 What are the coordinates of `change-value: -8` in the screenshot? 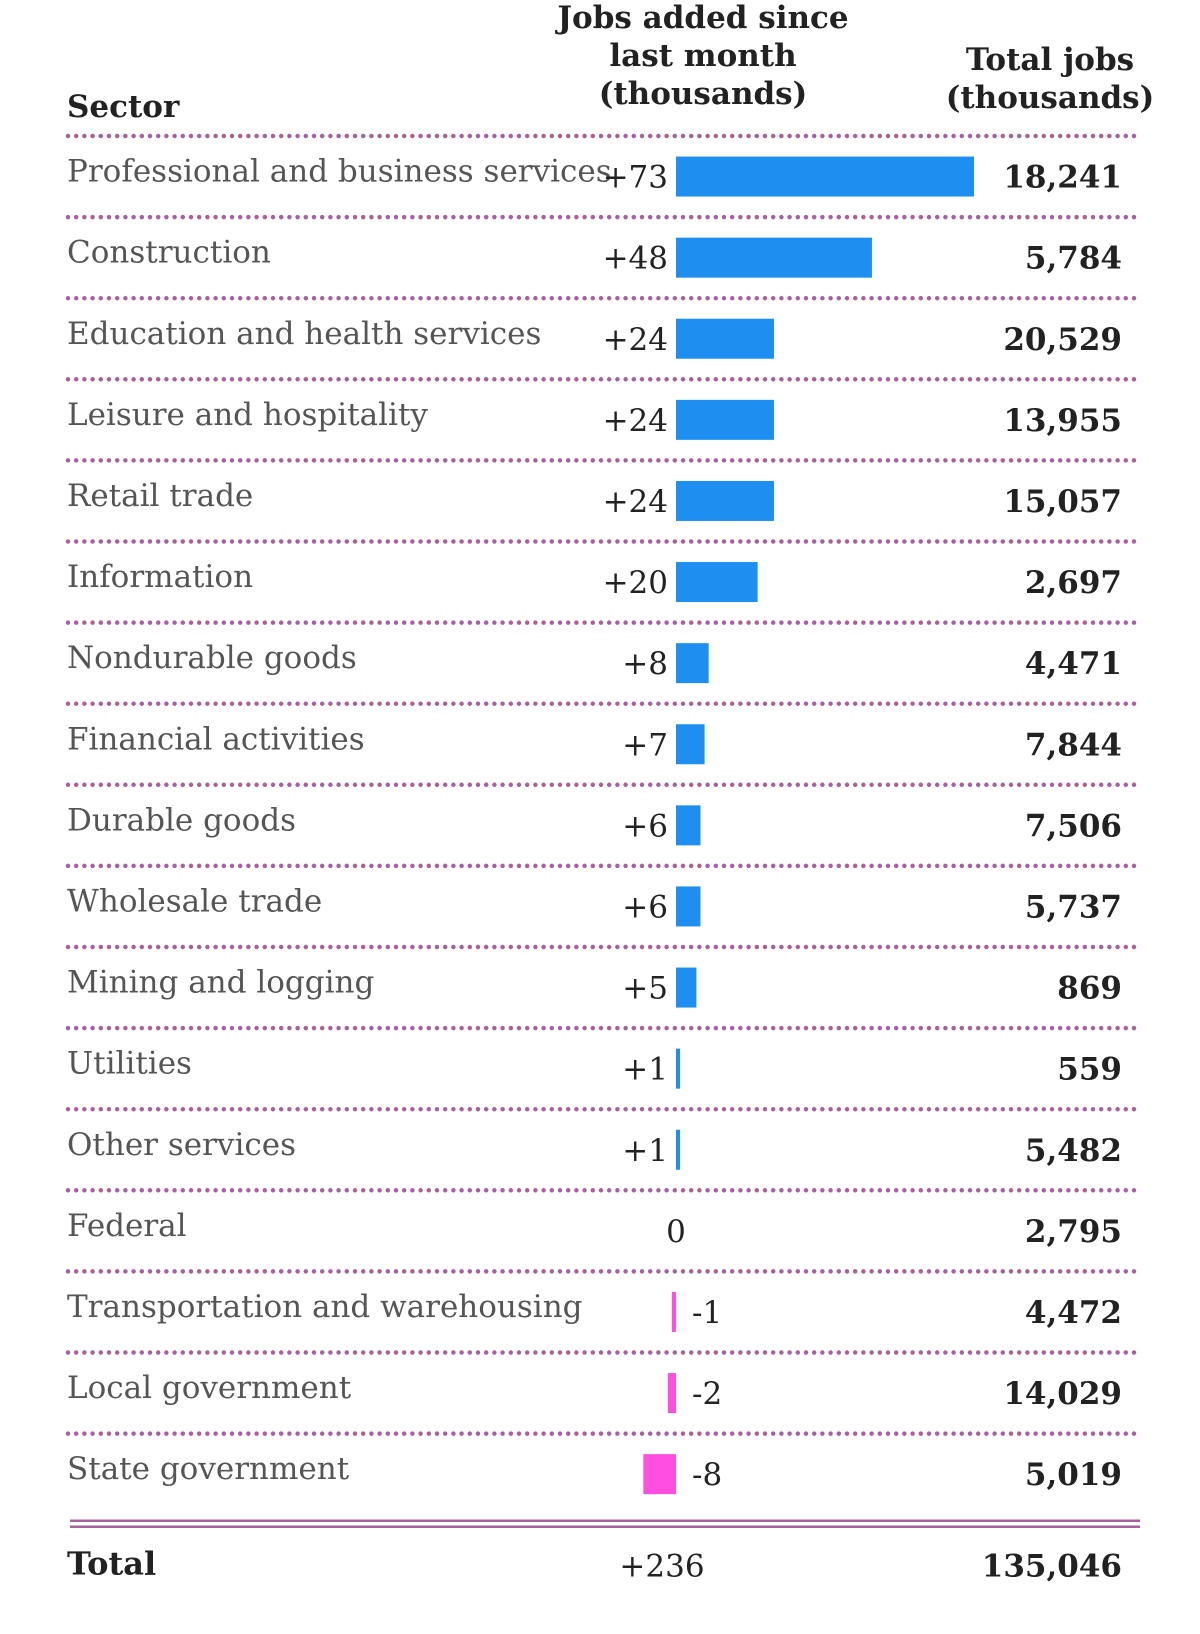 It's located at (707, 1475).